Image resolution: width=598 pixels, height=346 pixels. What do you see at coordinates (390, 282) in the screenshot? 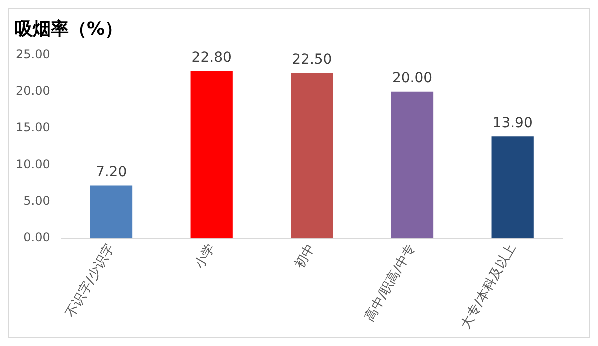
I see `x-tick-label: 高中/职高/中专` at bounding box center [390, 282].